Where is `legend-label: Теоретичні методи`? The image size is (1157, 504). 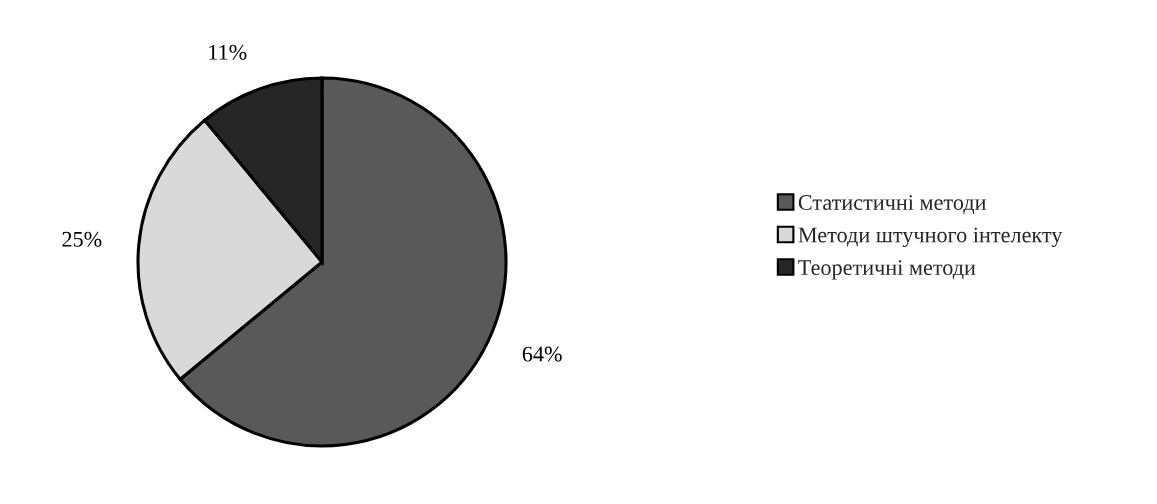 legend-label: Теоретичні методи is located at coordinates (887, 270).